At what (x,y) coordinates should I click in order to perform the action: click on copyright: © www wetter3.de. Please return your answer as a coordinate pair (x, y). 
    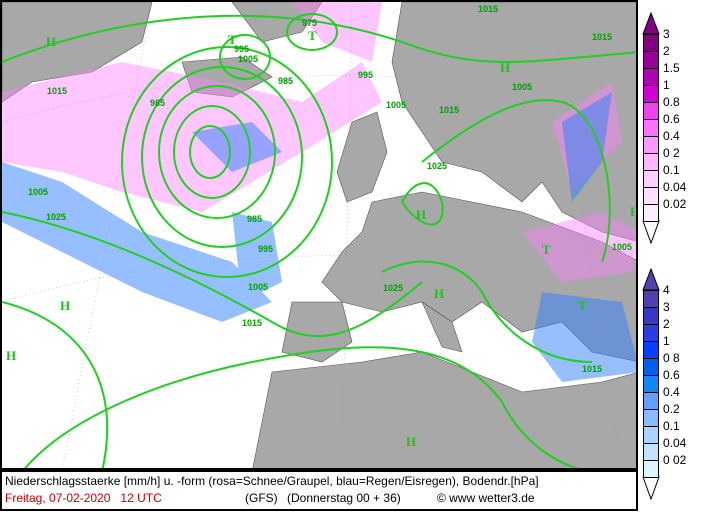
    Looking at the image, I should click on (486, 498).